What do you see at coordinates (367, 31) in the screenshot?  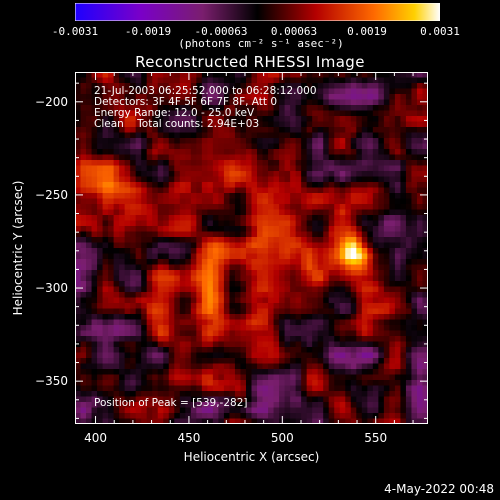 I see `colorbar-tick-label: 0.0019` at bounding box center [367, 31].